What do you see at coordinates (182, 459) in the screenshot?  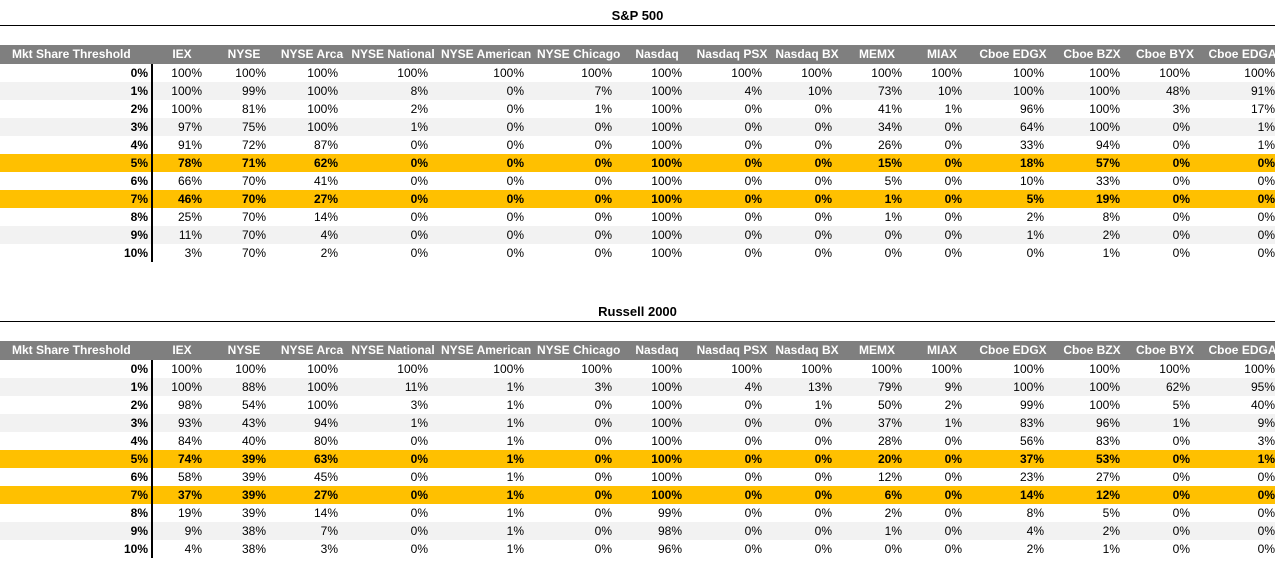 I see `value-cell: 74%` at bounding box center [182, 459].